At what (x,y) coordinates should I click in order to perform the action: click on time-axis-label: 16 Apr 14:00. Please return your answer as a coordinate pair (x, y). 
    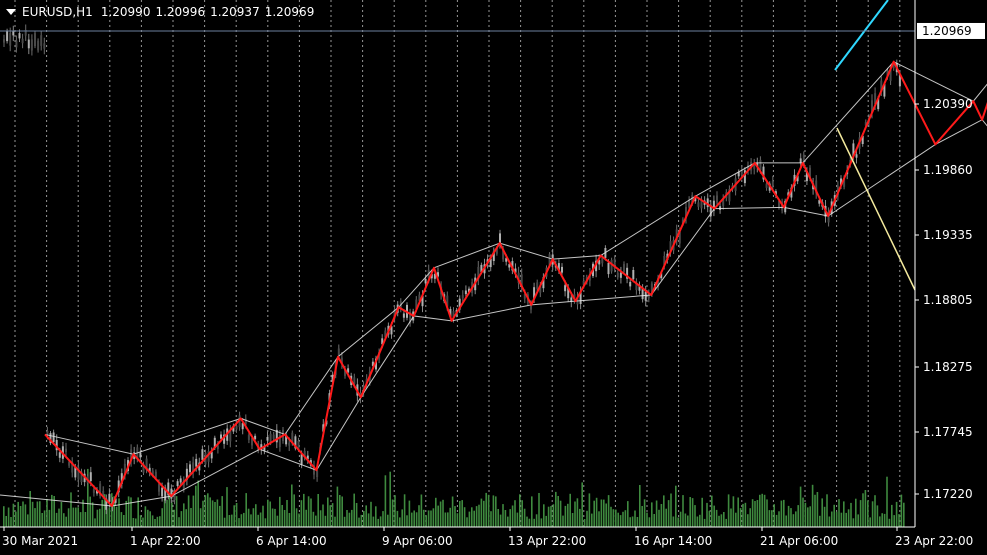
    Looking at the image, I should click on (673, 541).